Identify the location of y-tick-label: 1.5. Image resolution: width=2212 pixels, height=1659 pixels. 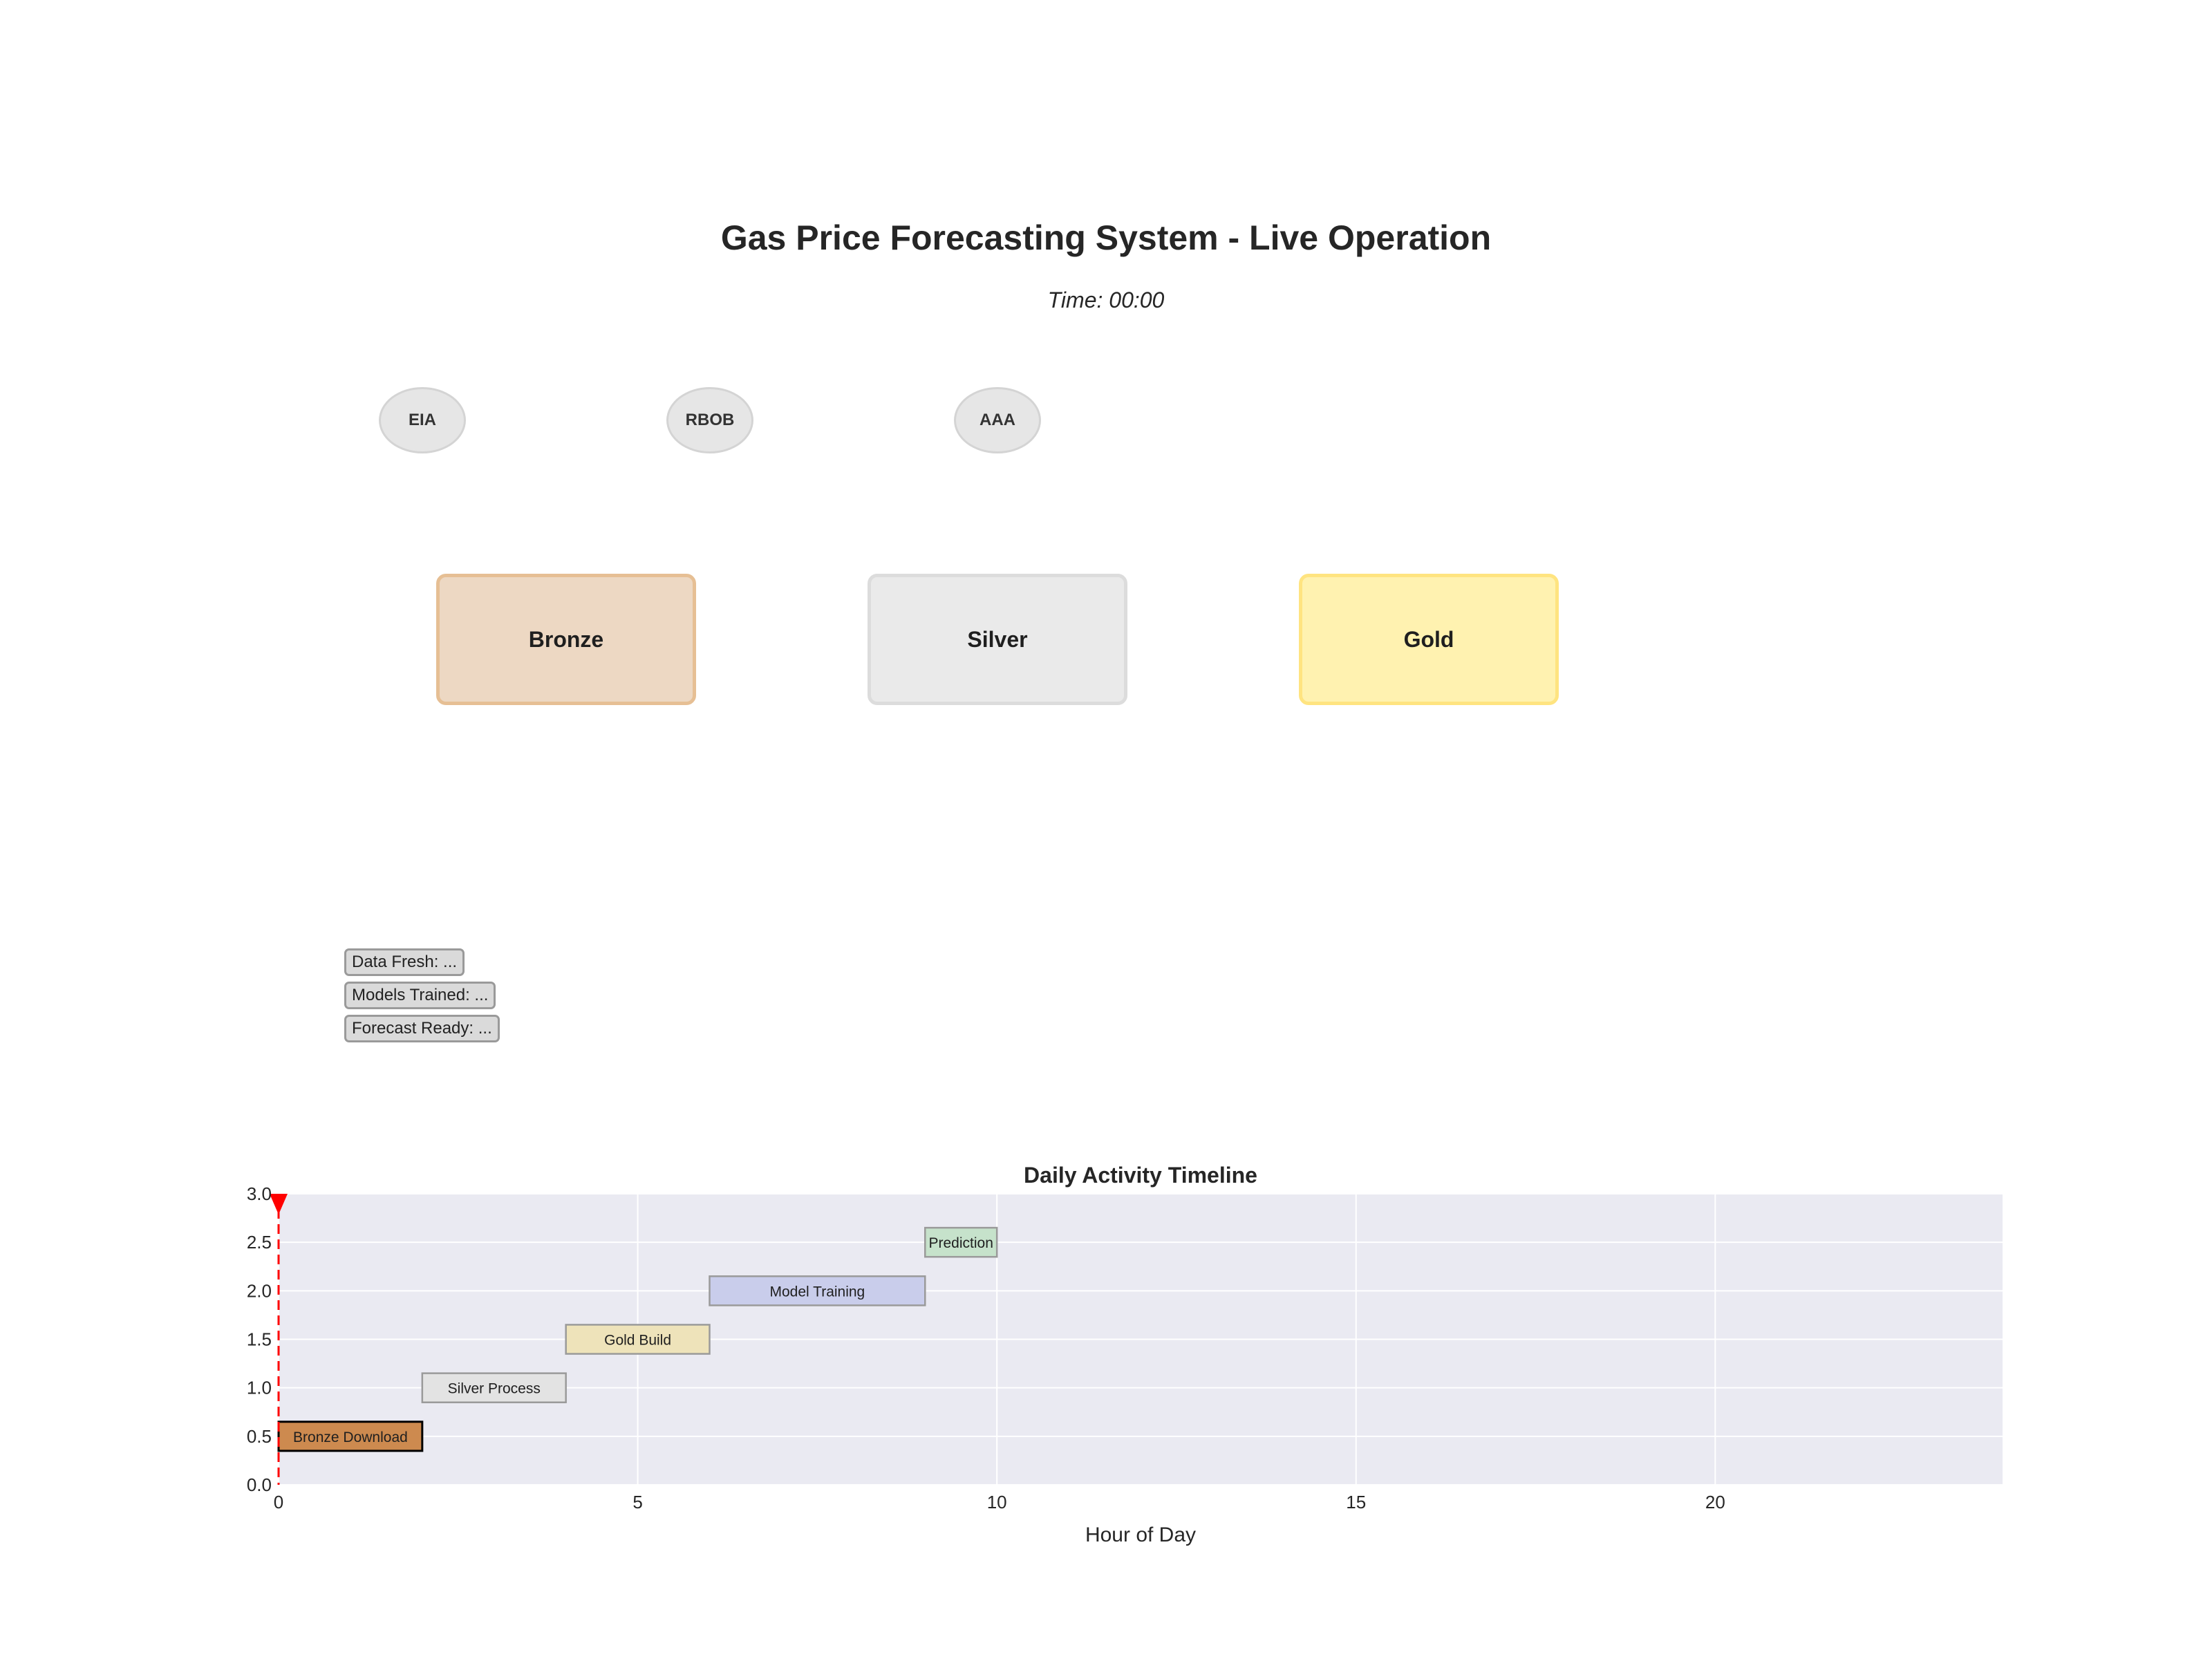
(259, 1339).